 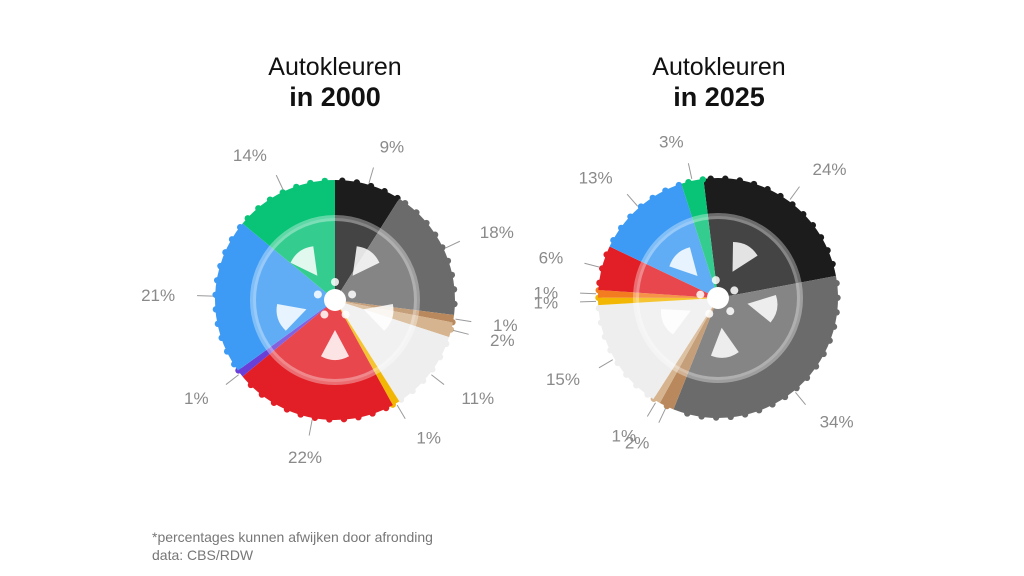 I want to click on slice-label: 18%, so click(x=497, y=232).